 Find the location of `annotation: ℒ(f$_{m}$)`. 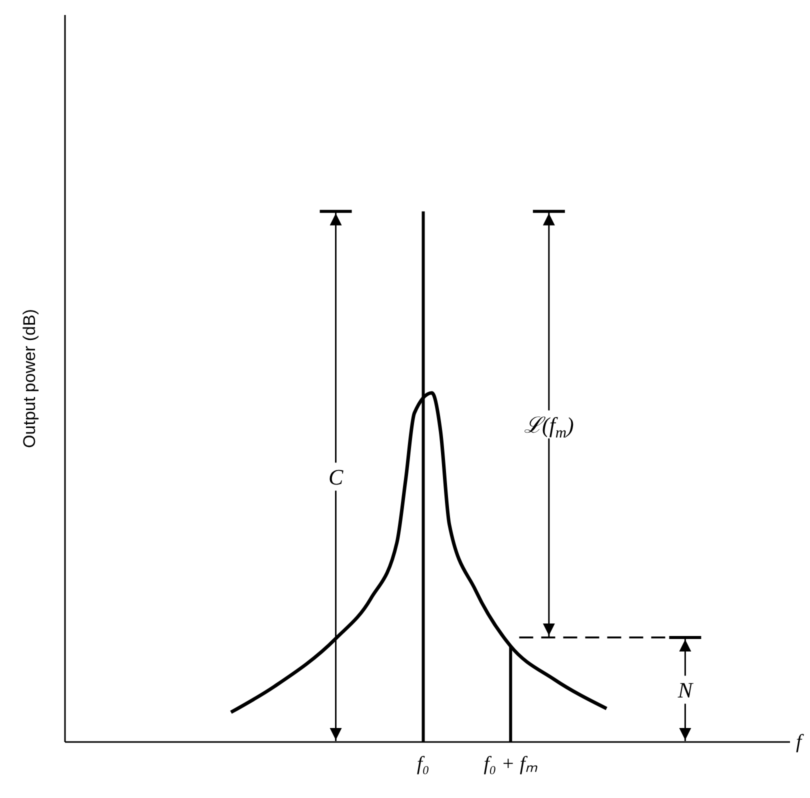

annotation: ℒ(f$_{m}$) is located at coordinates (549, 427).